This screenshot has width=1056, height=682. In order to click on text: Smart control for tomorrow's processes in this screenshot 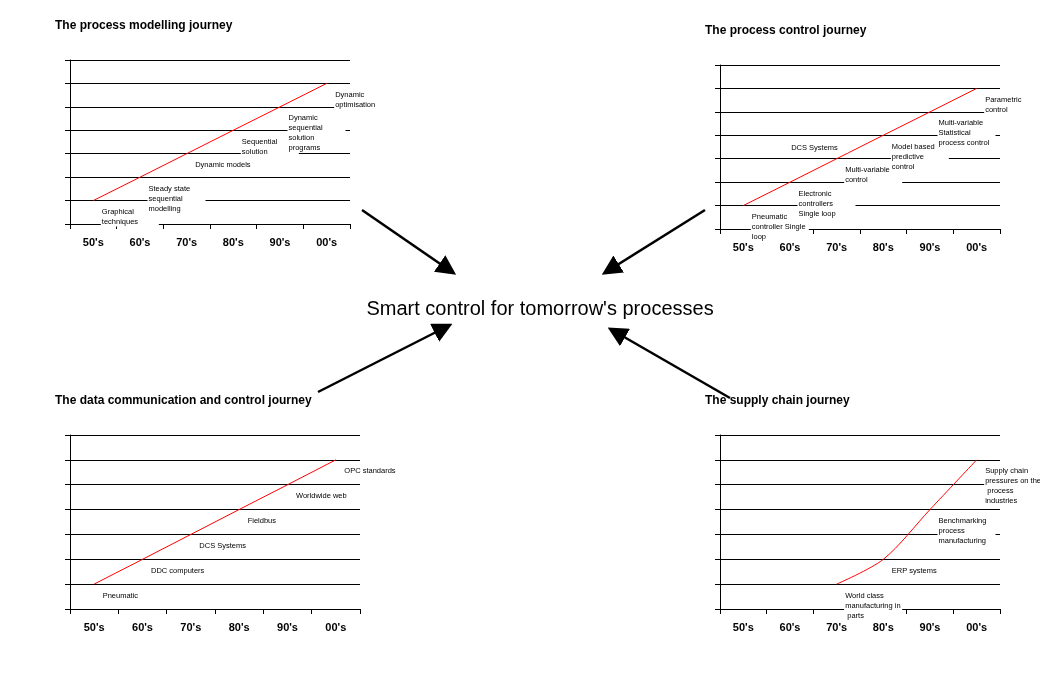, I will do `click(540, 308)`.